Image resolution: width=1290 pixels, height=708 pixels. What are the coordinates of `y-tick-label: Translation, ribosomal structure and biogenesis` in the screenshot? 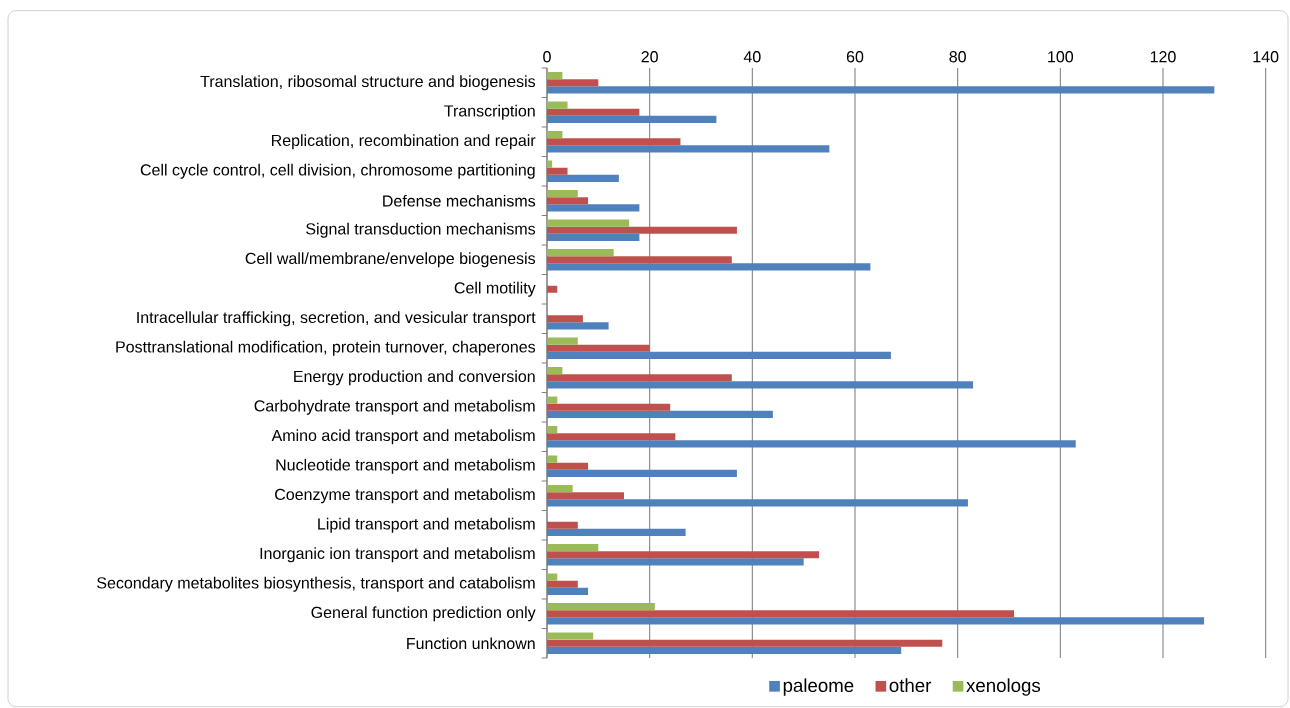 It's located at (368, 83).